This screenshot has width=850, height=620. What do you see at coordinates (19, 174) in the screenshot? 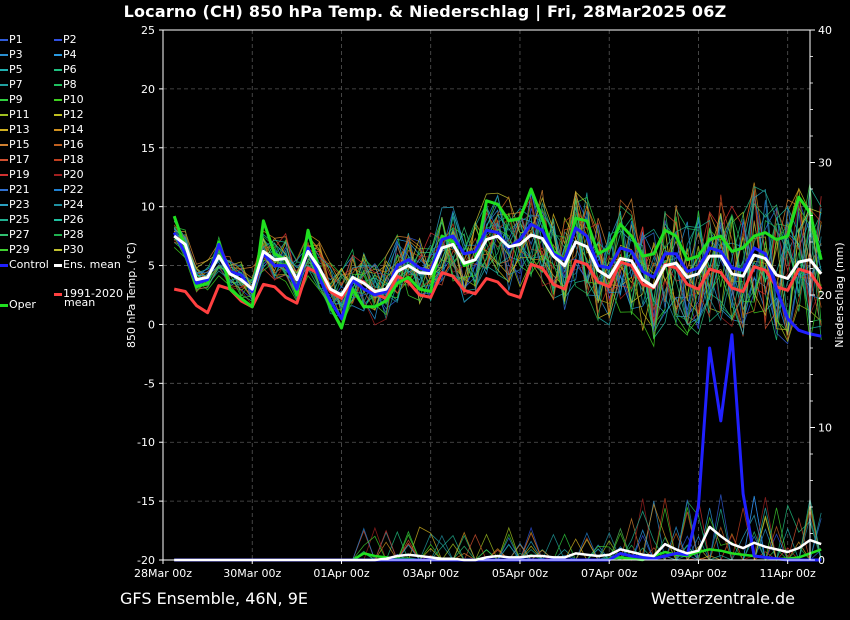
I see `legend-label: P19` at bounding box center [19, 174].